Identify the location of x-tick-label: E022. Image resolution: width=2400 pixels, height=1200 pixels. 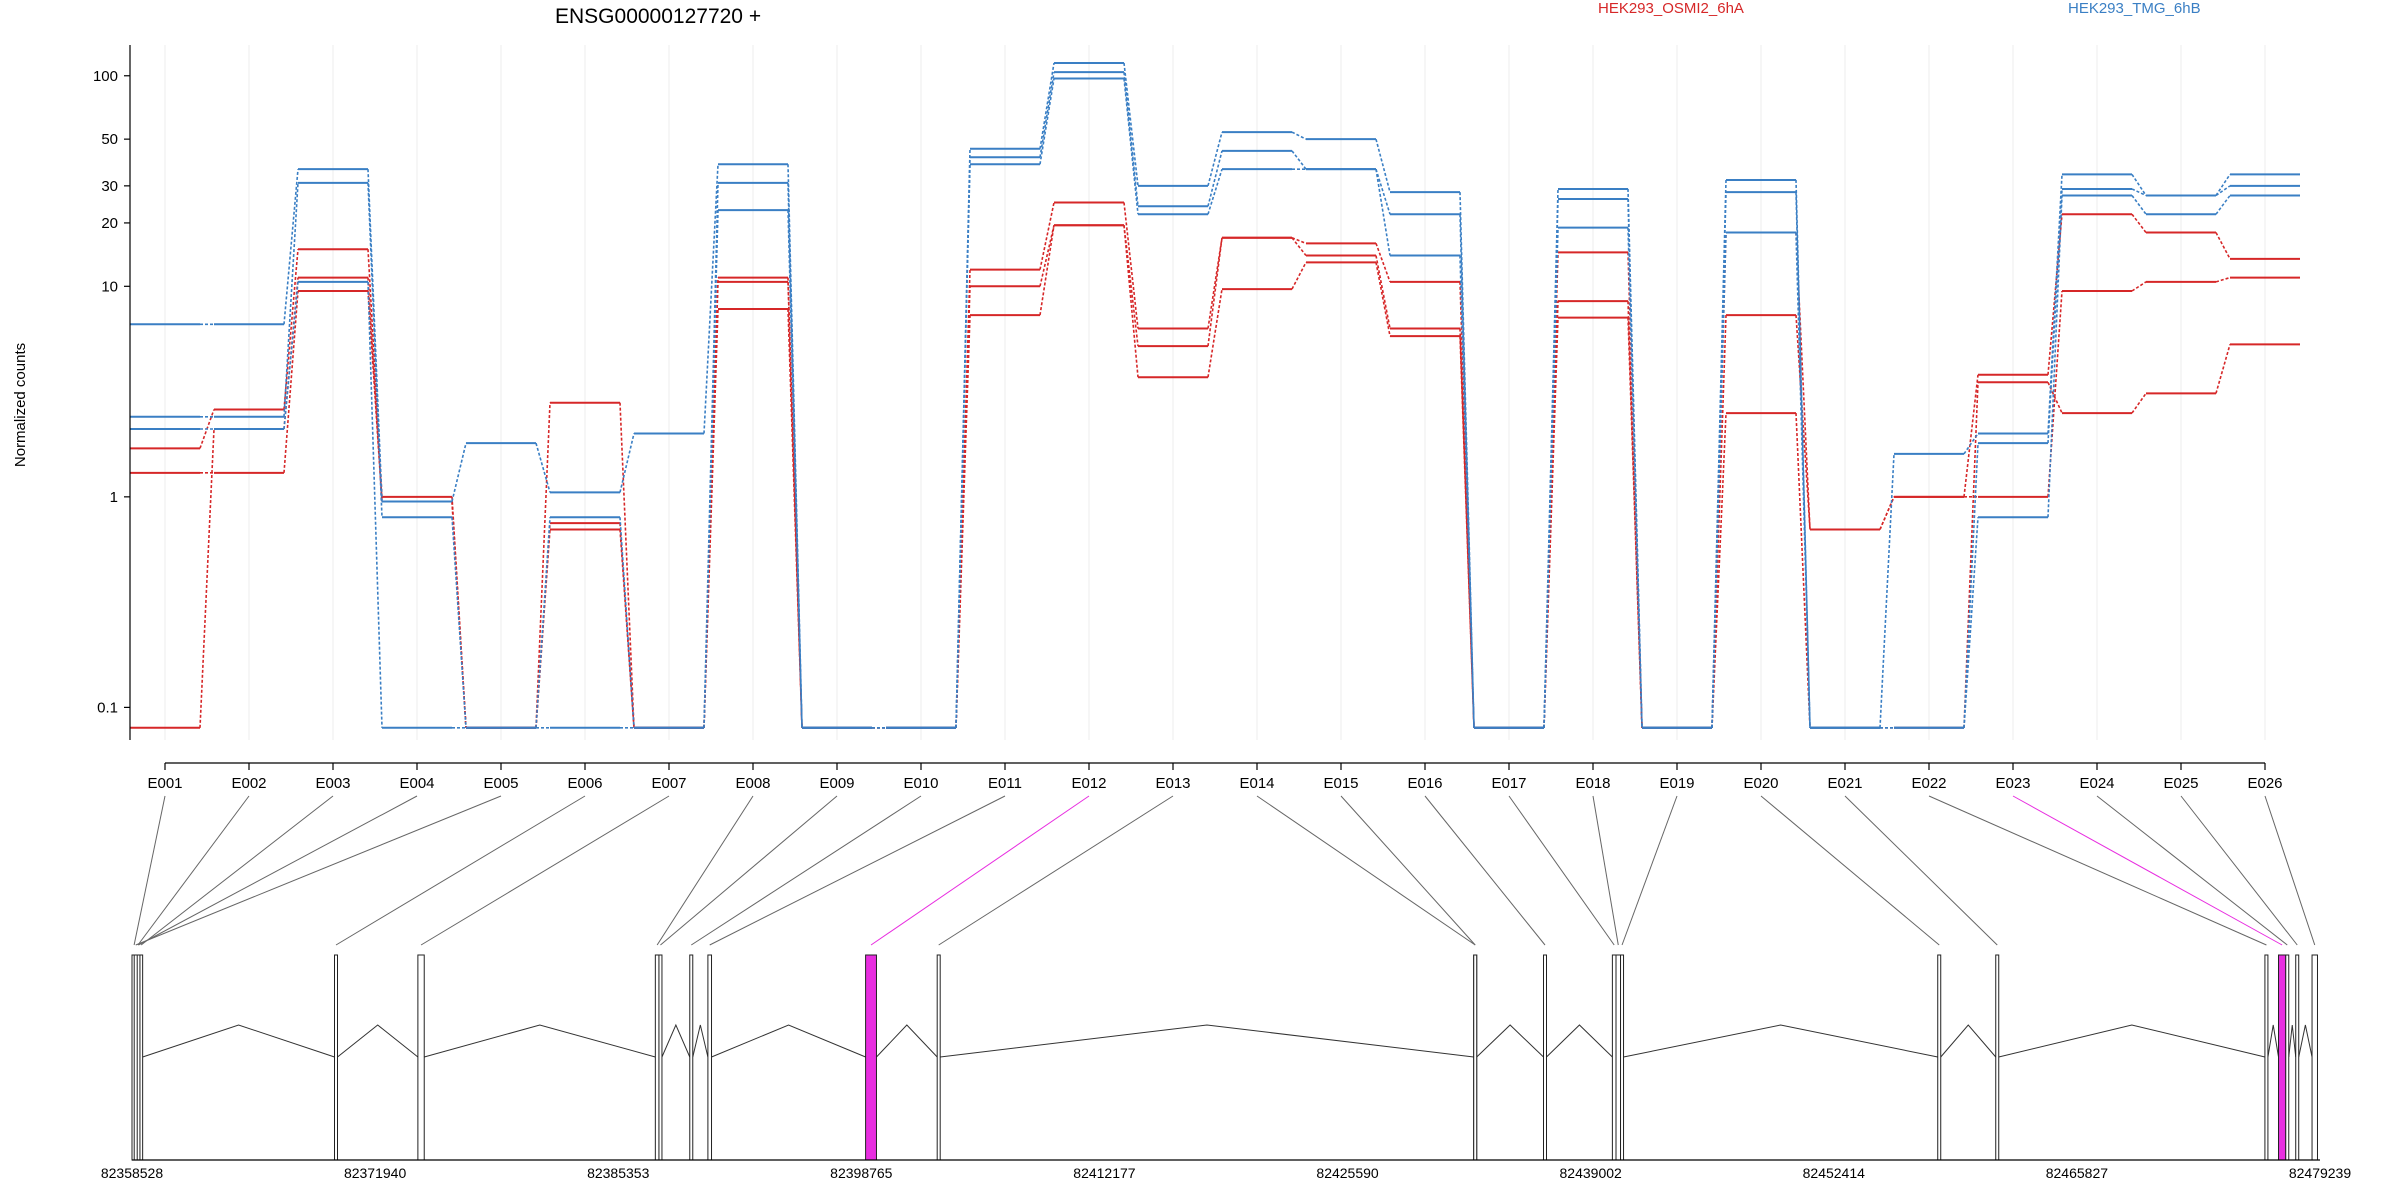
(1928, 783).